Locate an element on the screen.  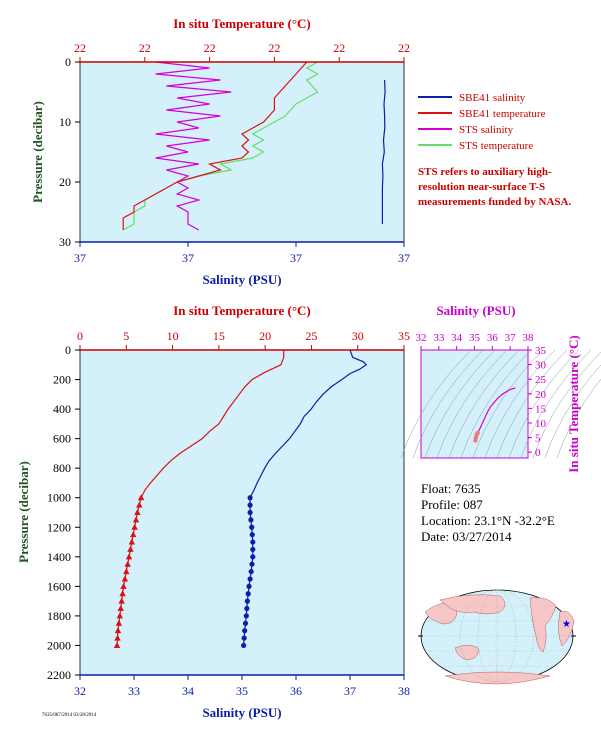
ts-temp-axis-title: In situ Temperature (°C) is located at coordinates (573, 404).